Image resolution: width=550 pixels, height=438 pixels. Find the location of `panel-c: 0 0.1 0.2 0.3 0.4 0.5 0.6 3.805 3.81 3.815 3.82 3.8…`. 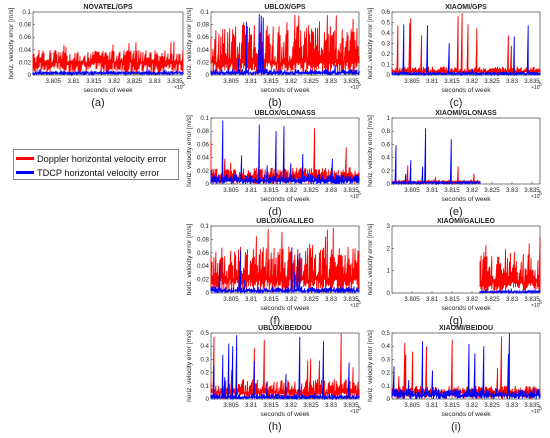

panel-c: 0 0.1 0.2 0.3 0.4 0.5 0.6 3.805 3.81 3.815 3.82 3.8… is located at coordinates (454, 56).